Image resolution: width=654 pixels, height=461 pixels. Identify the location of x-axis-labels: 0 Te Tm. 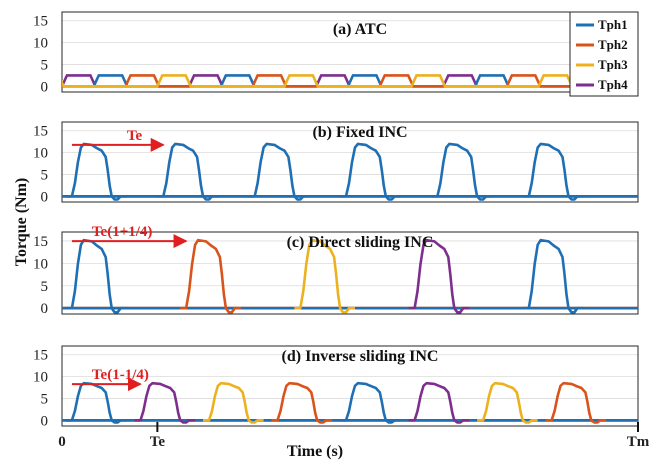
(354, 436).